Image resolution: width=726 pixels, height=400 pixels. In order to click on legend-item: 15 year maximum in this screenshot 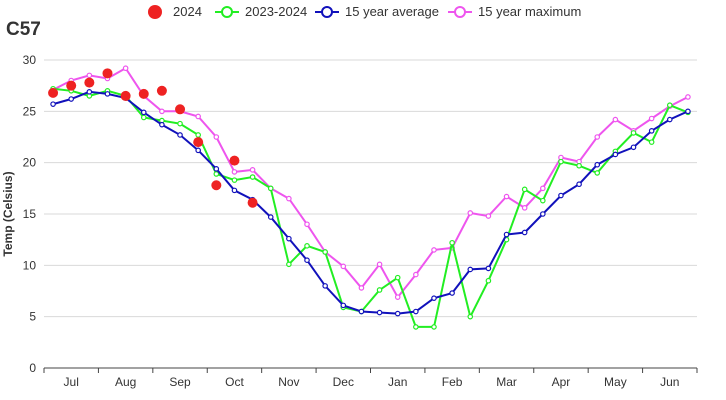, I will do `click(514, 11)`.